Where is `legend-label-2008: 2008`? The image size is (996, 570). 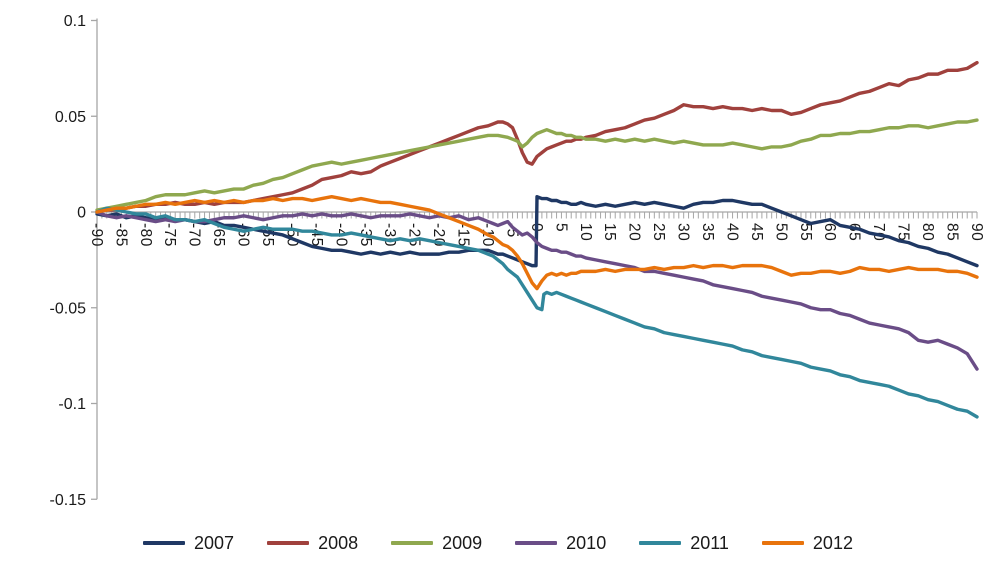 legend-label-2008: 2008 is located at coordinates (338, 543).